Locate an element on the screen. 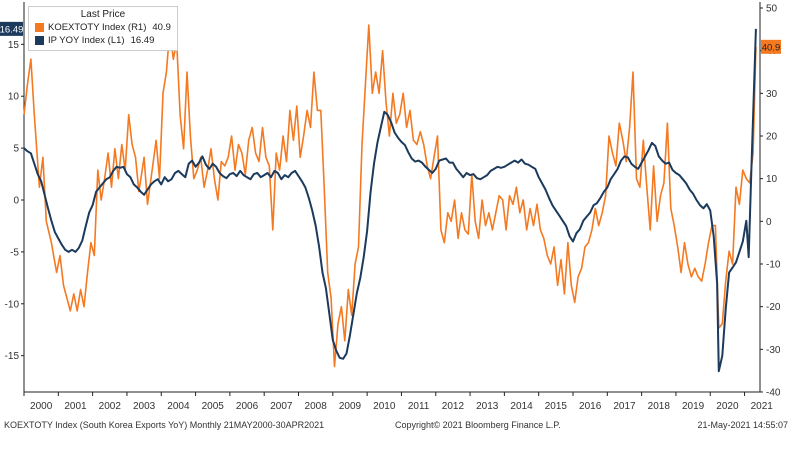 The height and width of the screenshot is (454, 796). left-last-value-text: 16.49 is located at coordinates (11, 29).